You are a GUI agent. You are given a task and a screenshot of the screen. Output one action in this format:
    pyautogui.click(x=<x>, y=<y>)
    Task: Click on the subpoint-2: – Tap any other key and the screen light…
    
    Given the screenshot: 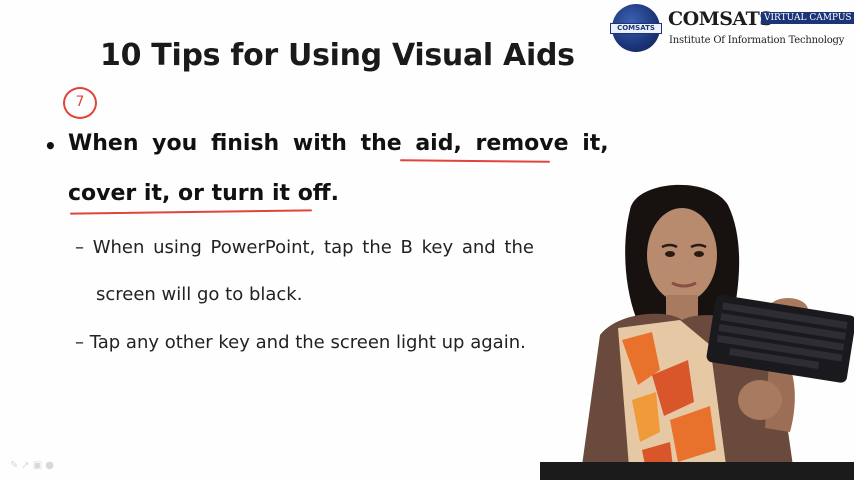 What is the action you would take?
    pyautogui.click(x=300, y=342)
    